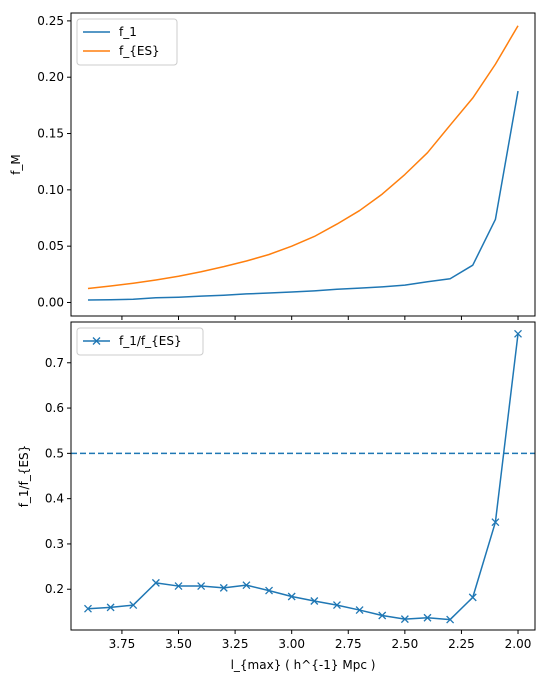 This screenshot has height=682, width=548. Describe the element at coordinates (461, 644) in the screenshot. I see `bottom-x-tick-label: 2.25` at that location.